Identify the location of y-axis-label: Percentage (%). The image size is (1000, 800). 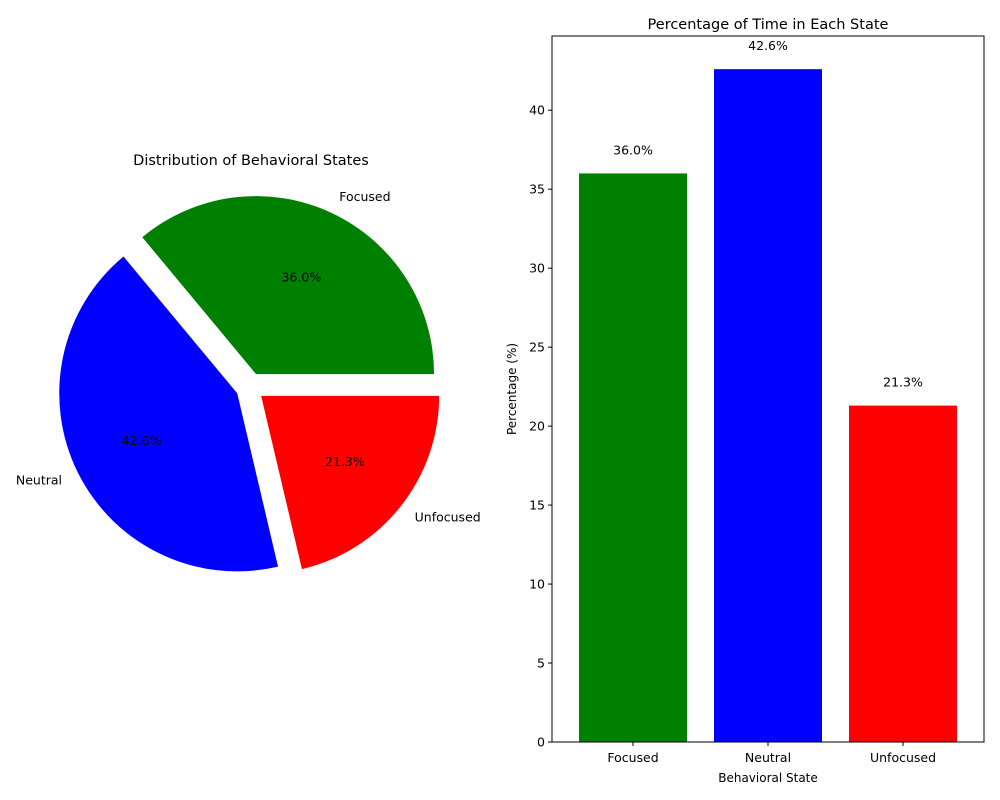
(512, 389).